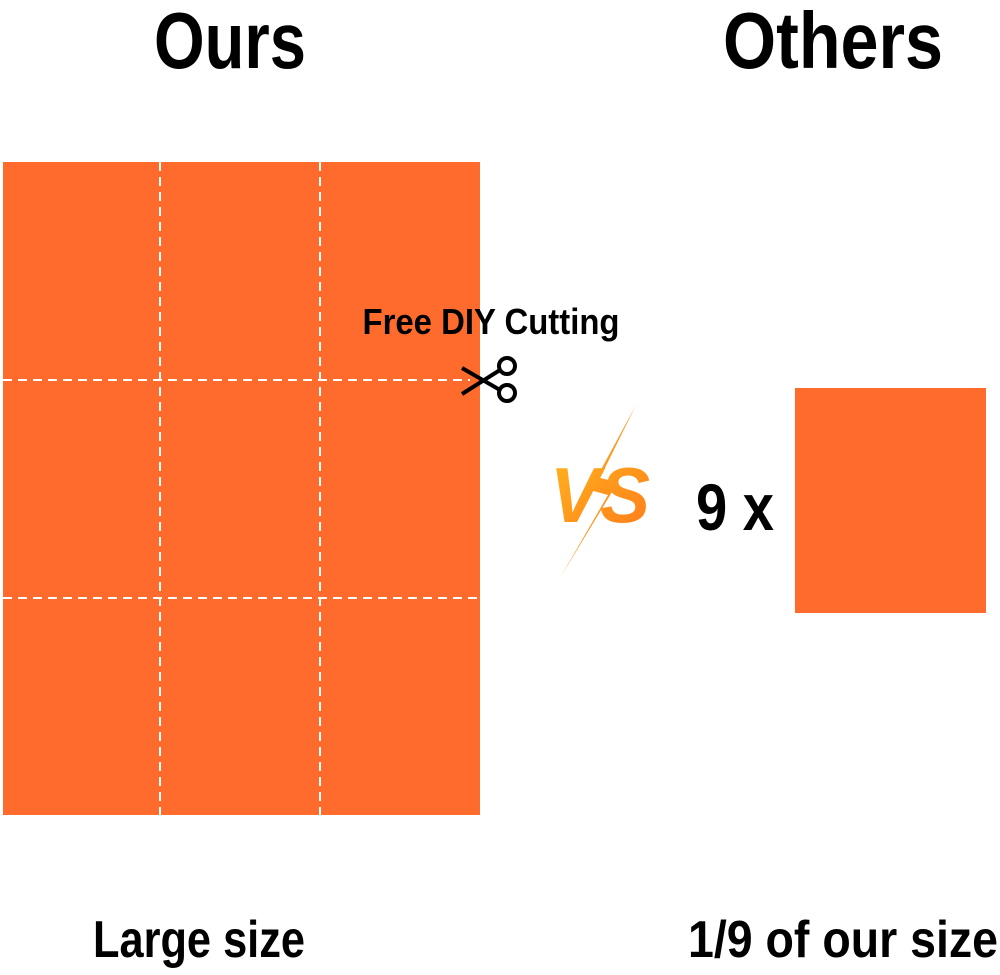 The image size is (1000, 975). Describe the element at coordinates (199, 940) in the screenshot. I see `left-caption: Large size` at that location.